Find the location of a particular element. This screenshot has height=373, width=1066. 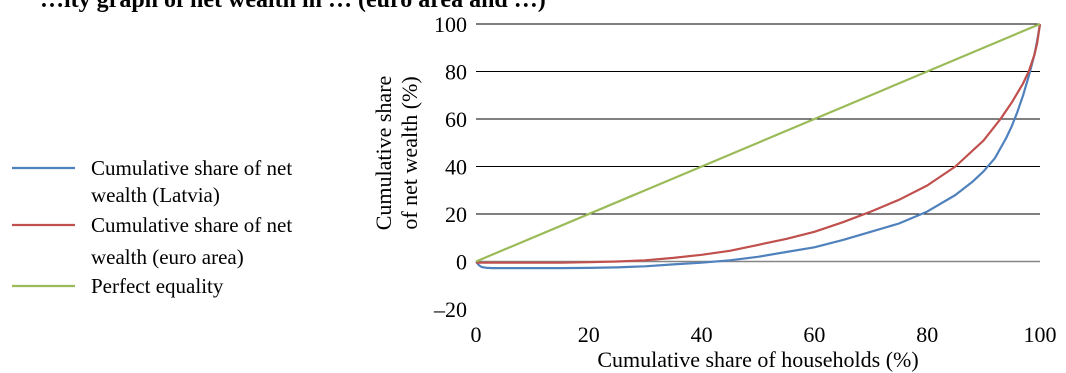

x-tick-80: 80 is located at coordinates (927, 334).